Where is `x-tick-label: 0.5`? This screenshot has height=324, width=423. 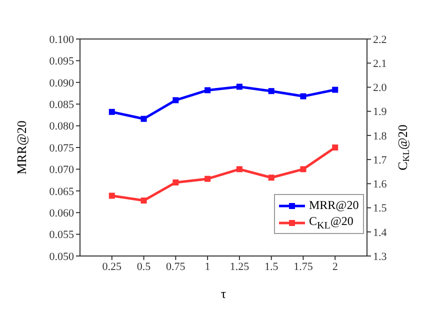
x-tick-label: 0.5 is located at coordinates (144, 266).